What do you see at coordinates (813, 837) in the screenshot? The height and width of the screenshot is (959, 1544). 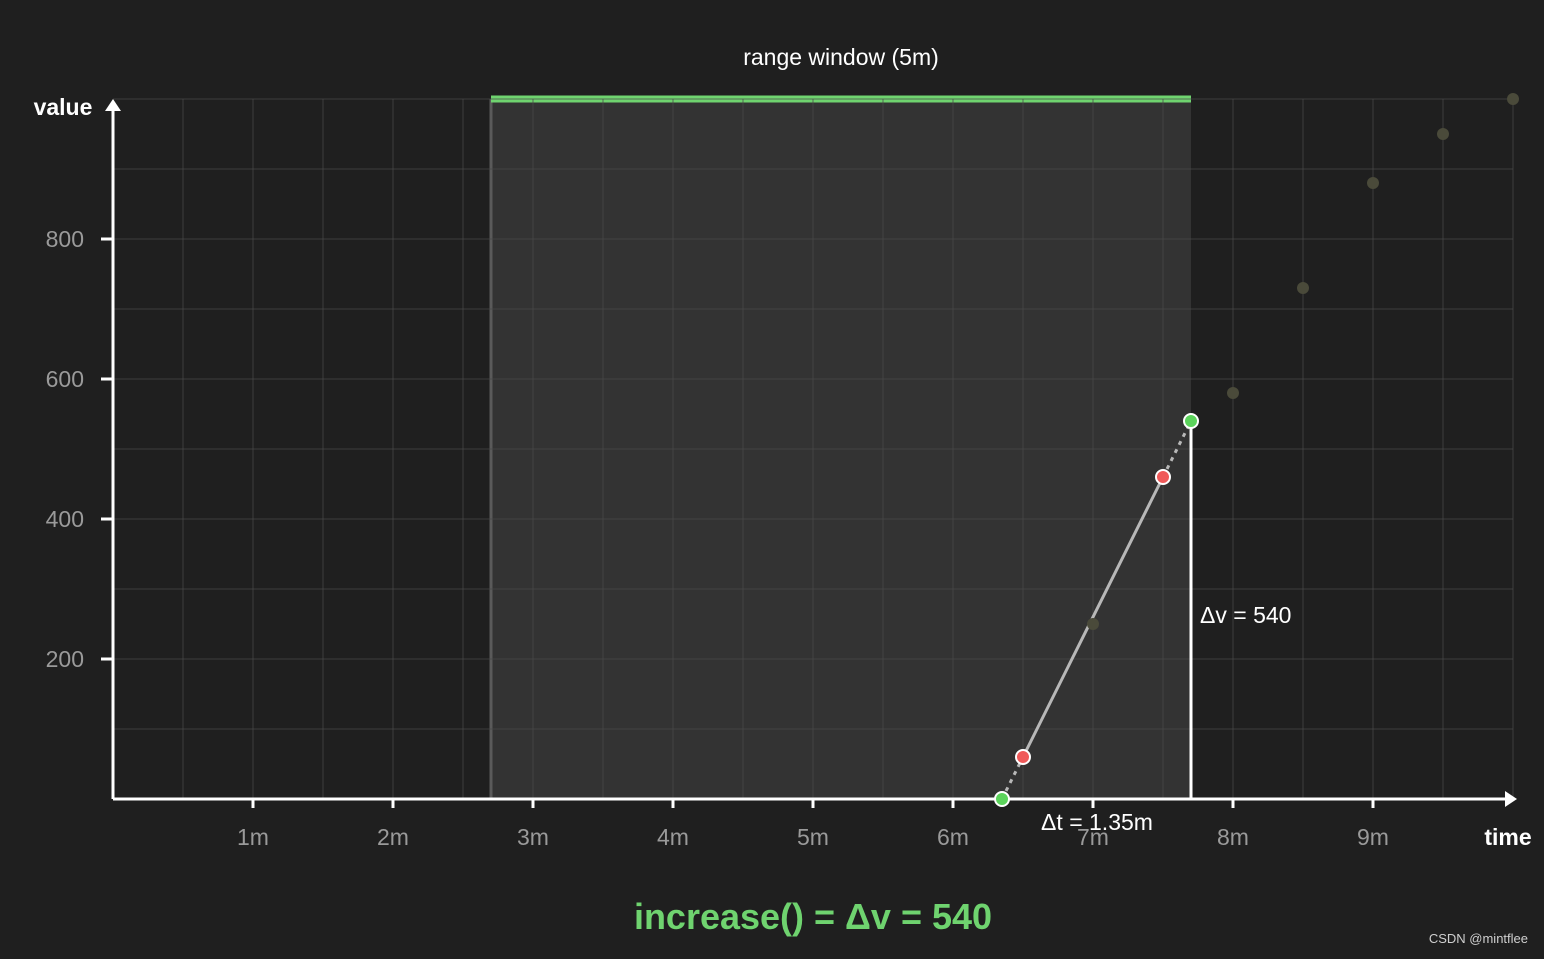 I see `x-tick-label: 5m` at bounding box center [813, 837].